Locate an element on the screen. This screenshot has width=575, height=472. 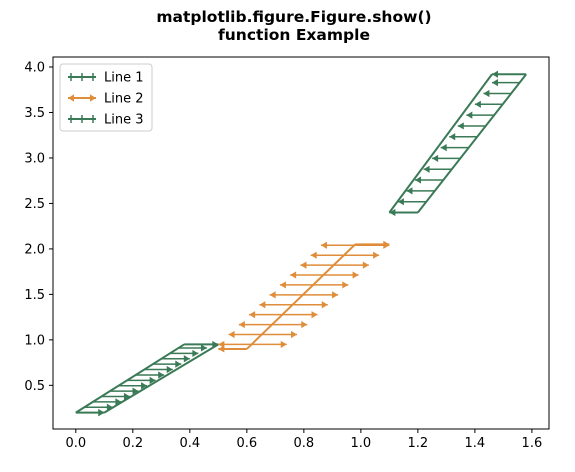
x-tick-label: 1.0 is located at coordinates (361, 443).